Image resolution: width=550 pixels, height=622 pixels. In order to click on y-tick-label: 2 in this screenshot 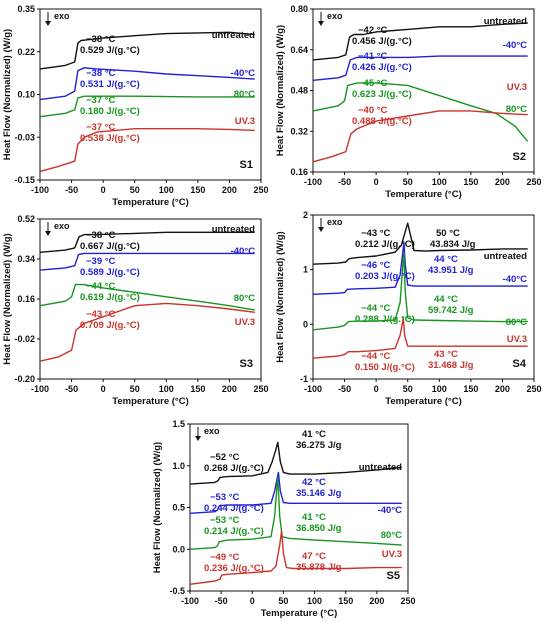, I will do `click(305, 215)`.